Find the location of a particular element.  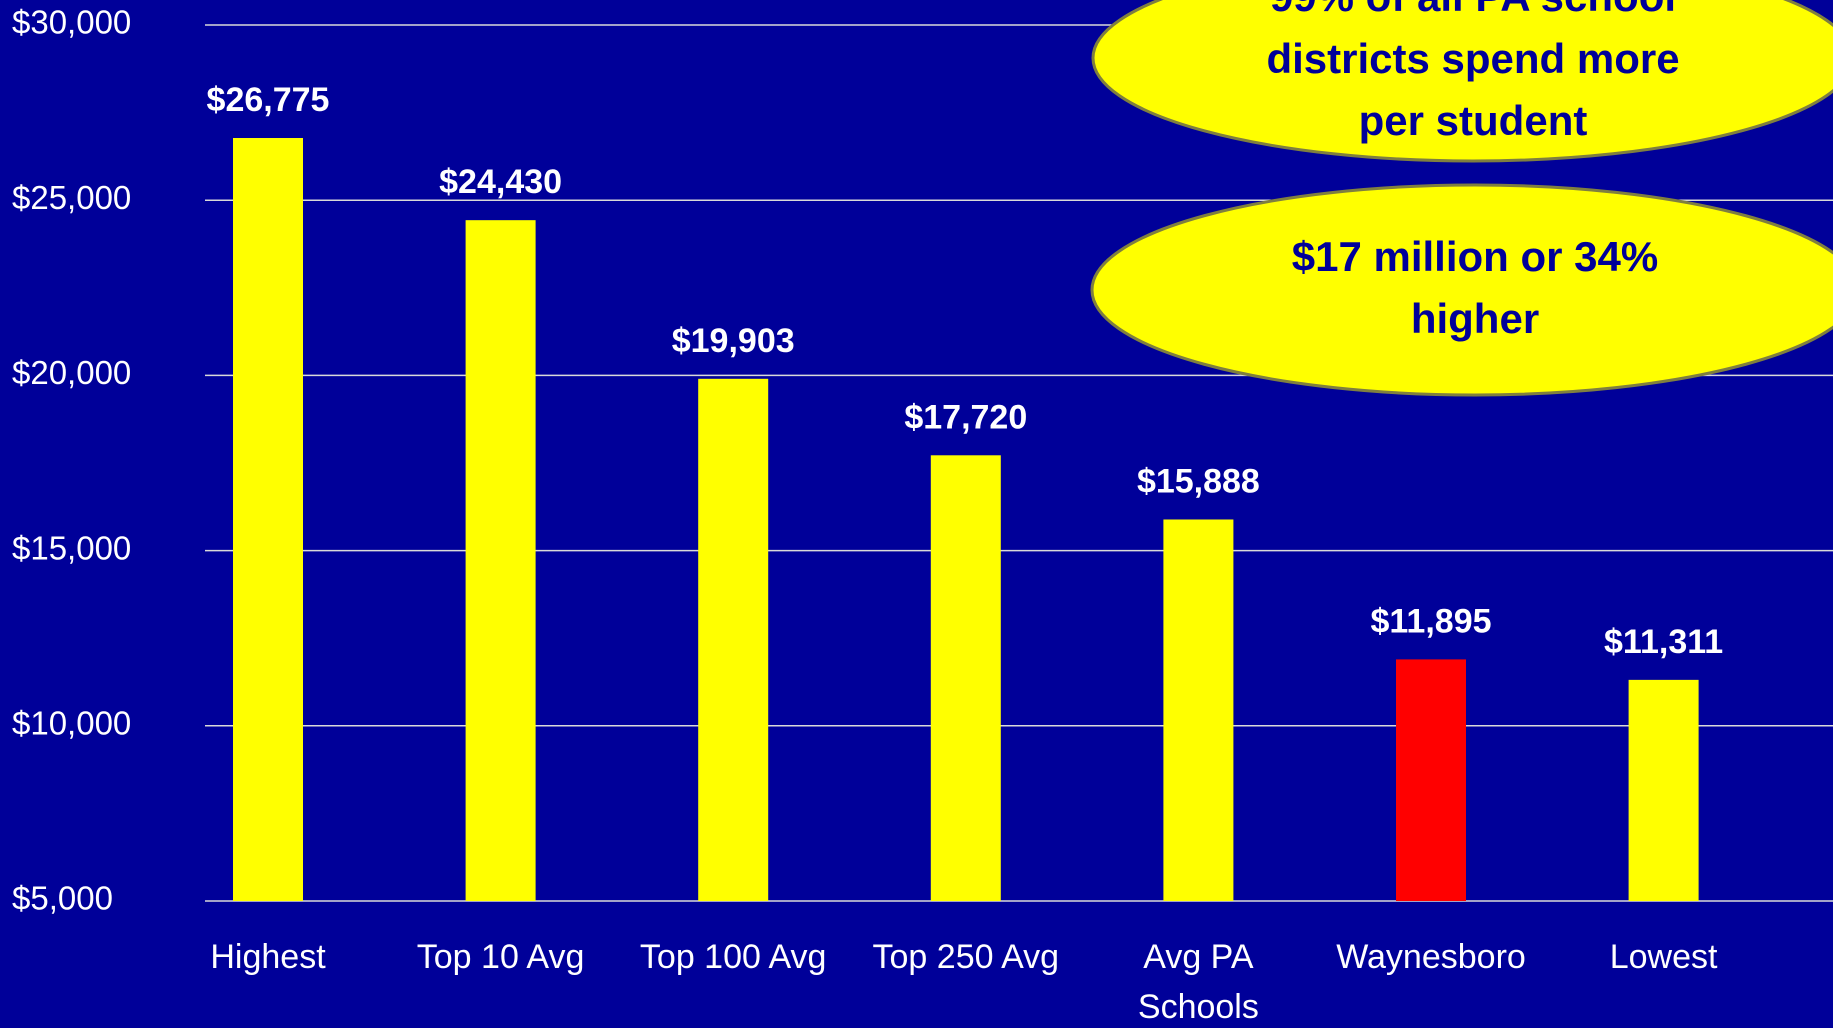

annotation-text: per student is located at coordinates (1473, 120).